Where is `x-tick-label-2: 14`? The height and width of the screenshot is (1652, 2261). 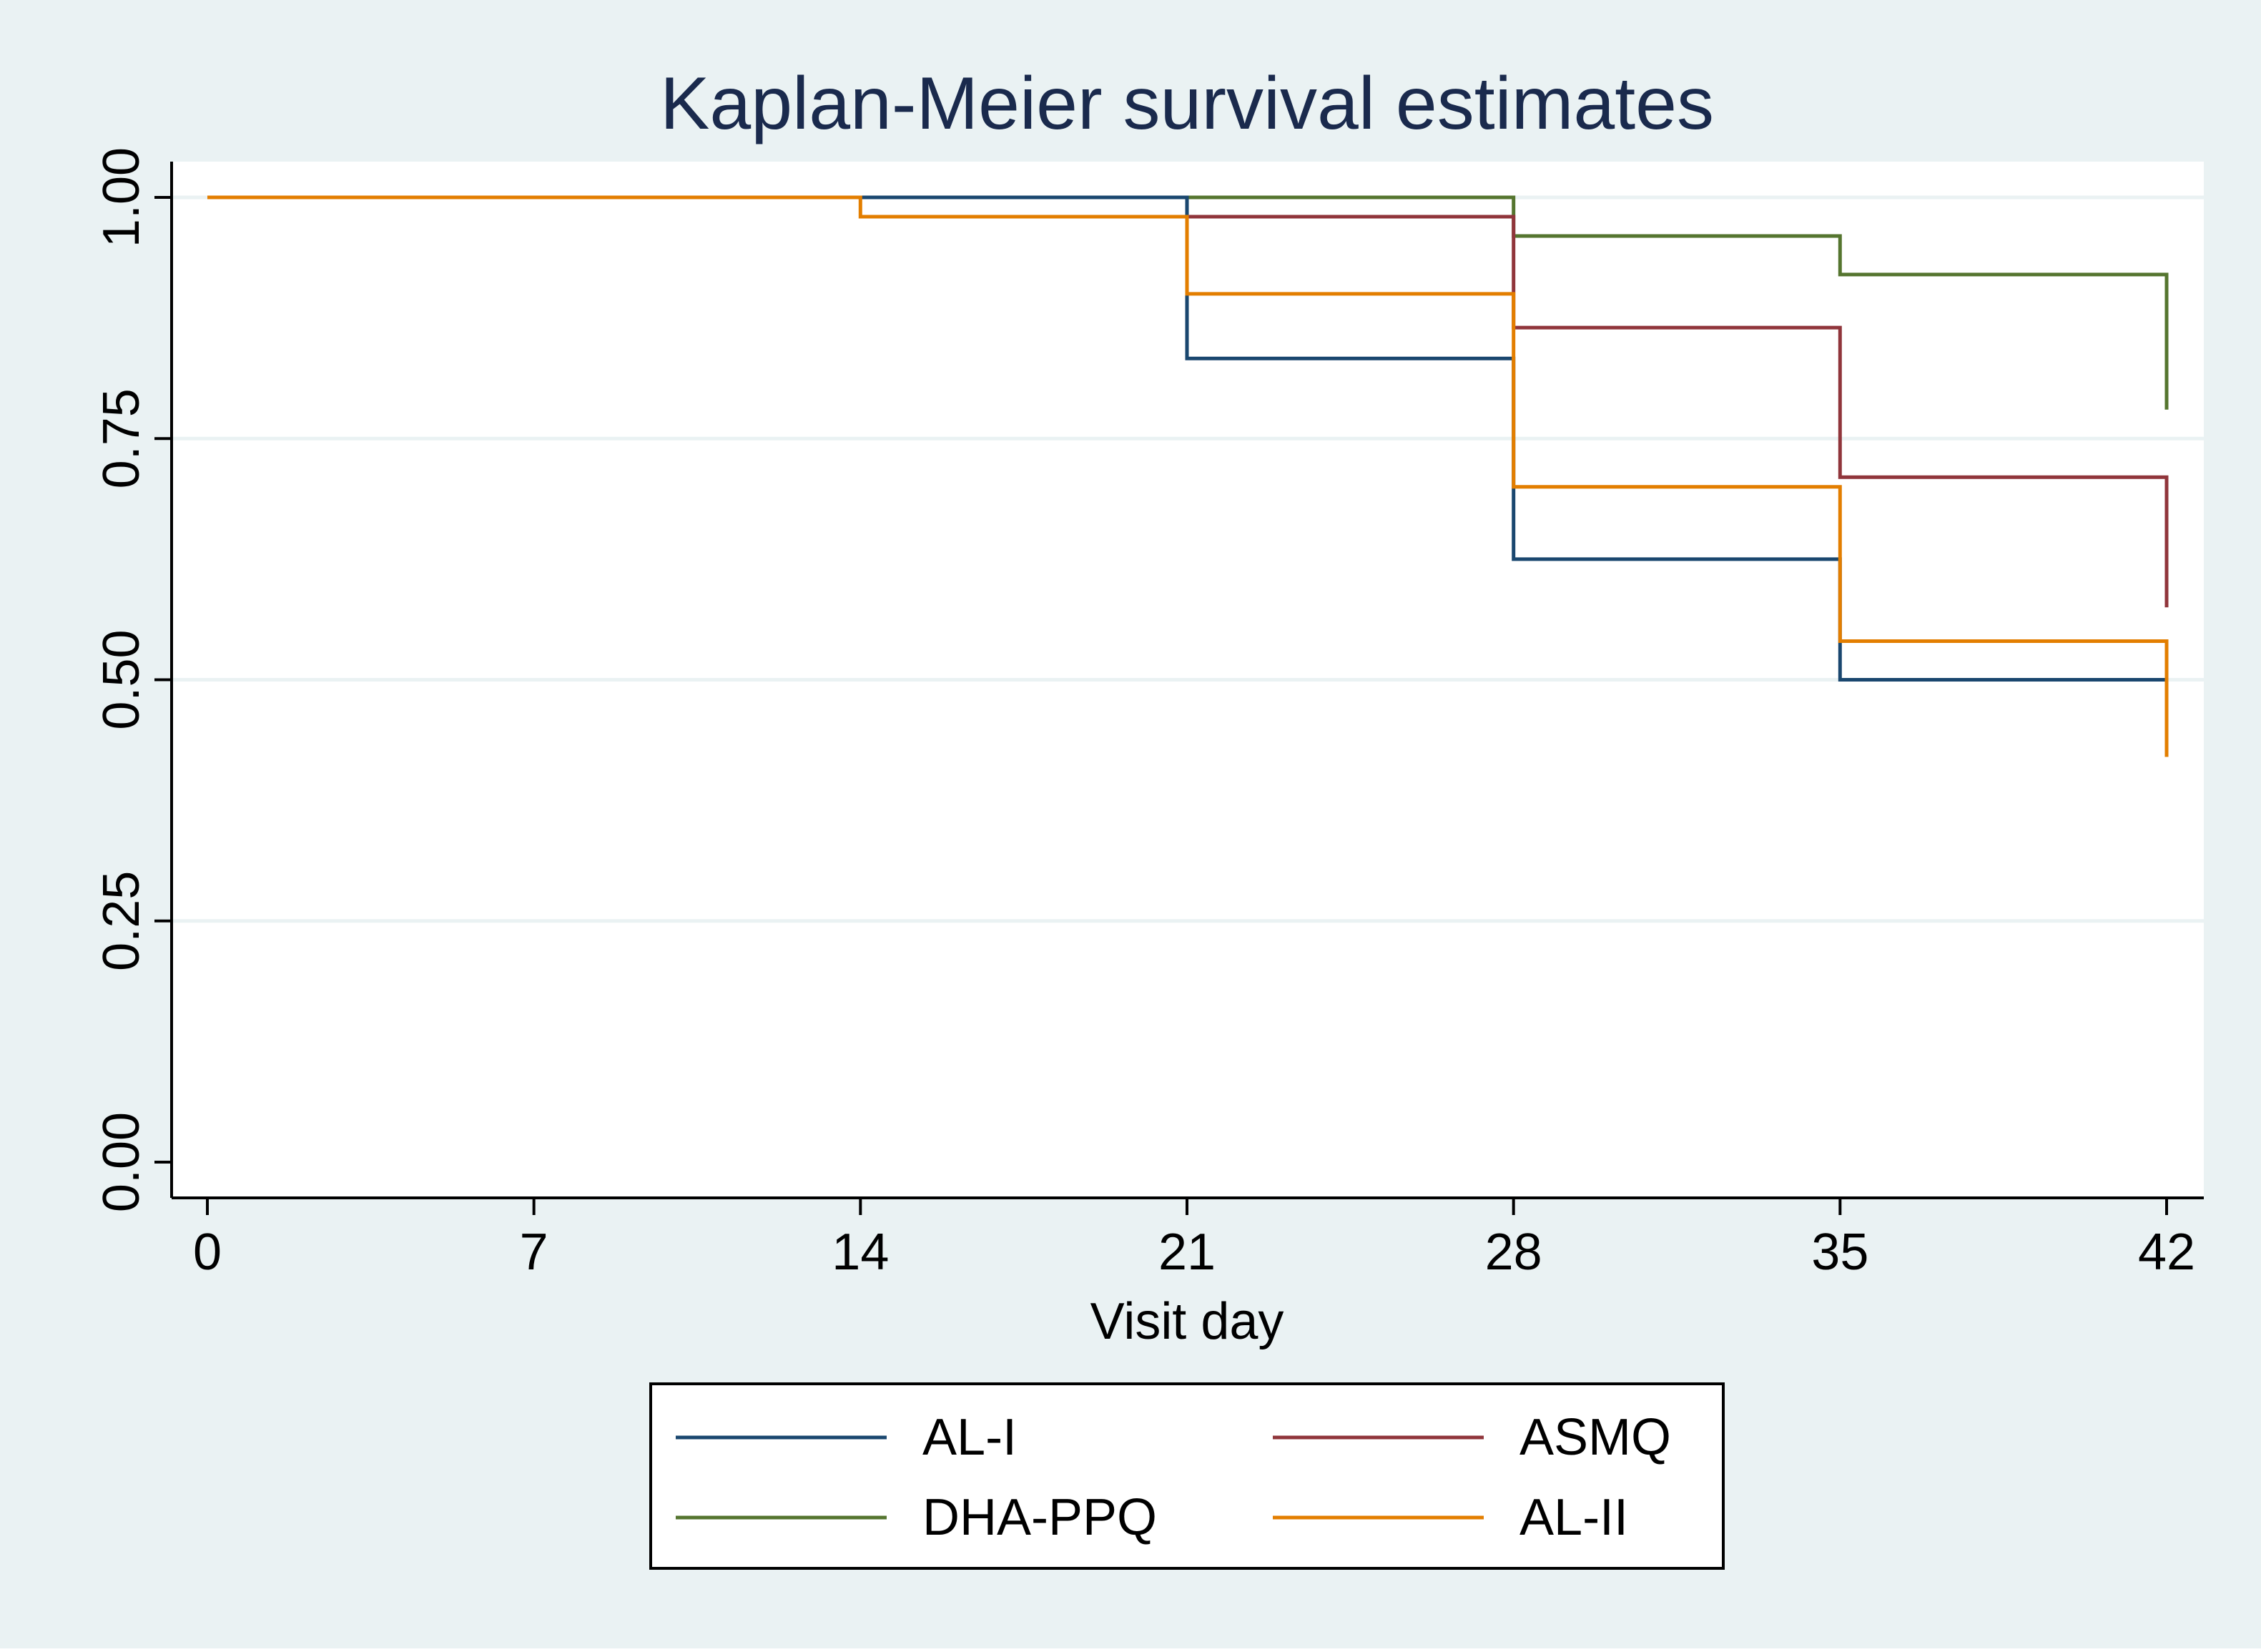
x-tick-label-2: 14 is located at coordinates (860, 1253).